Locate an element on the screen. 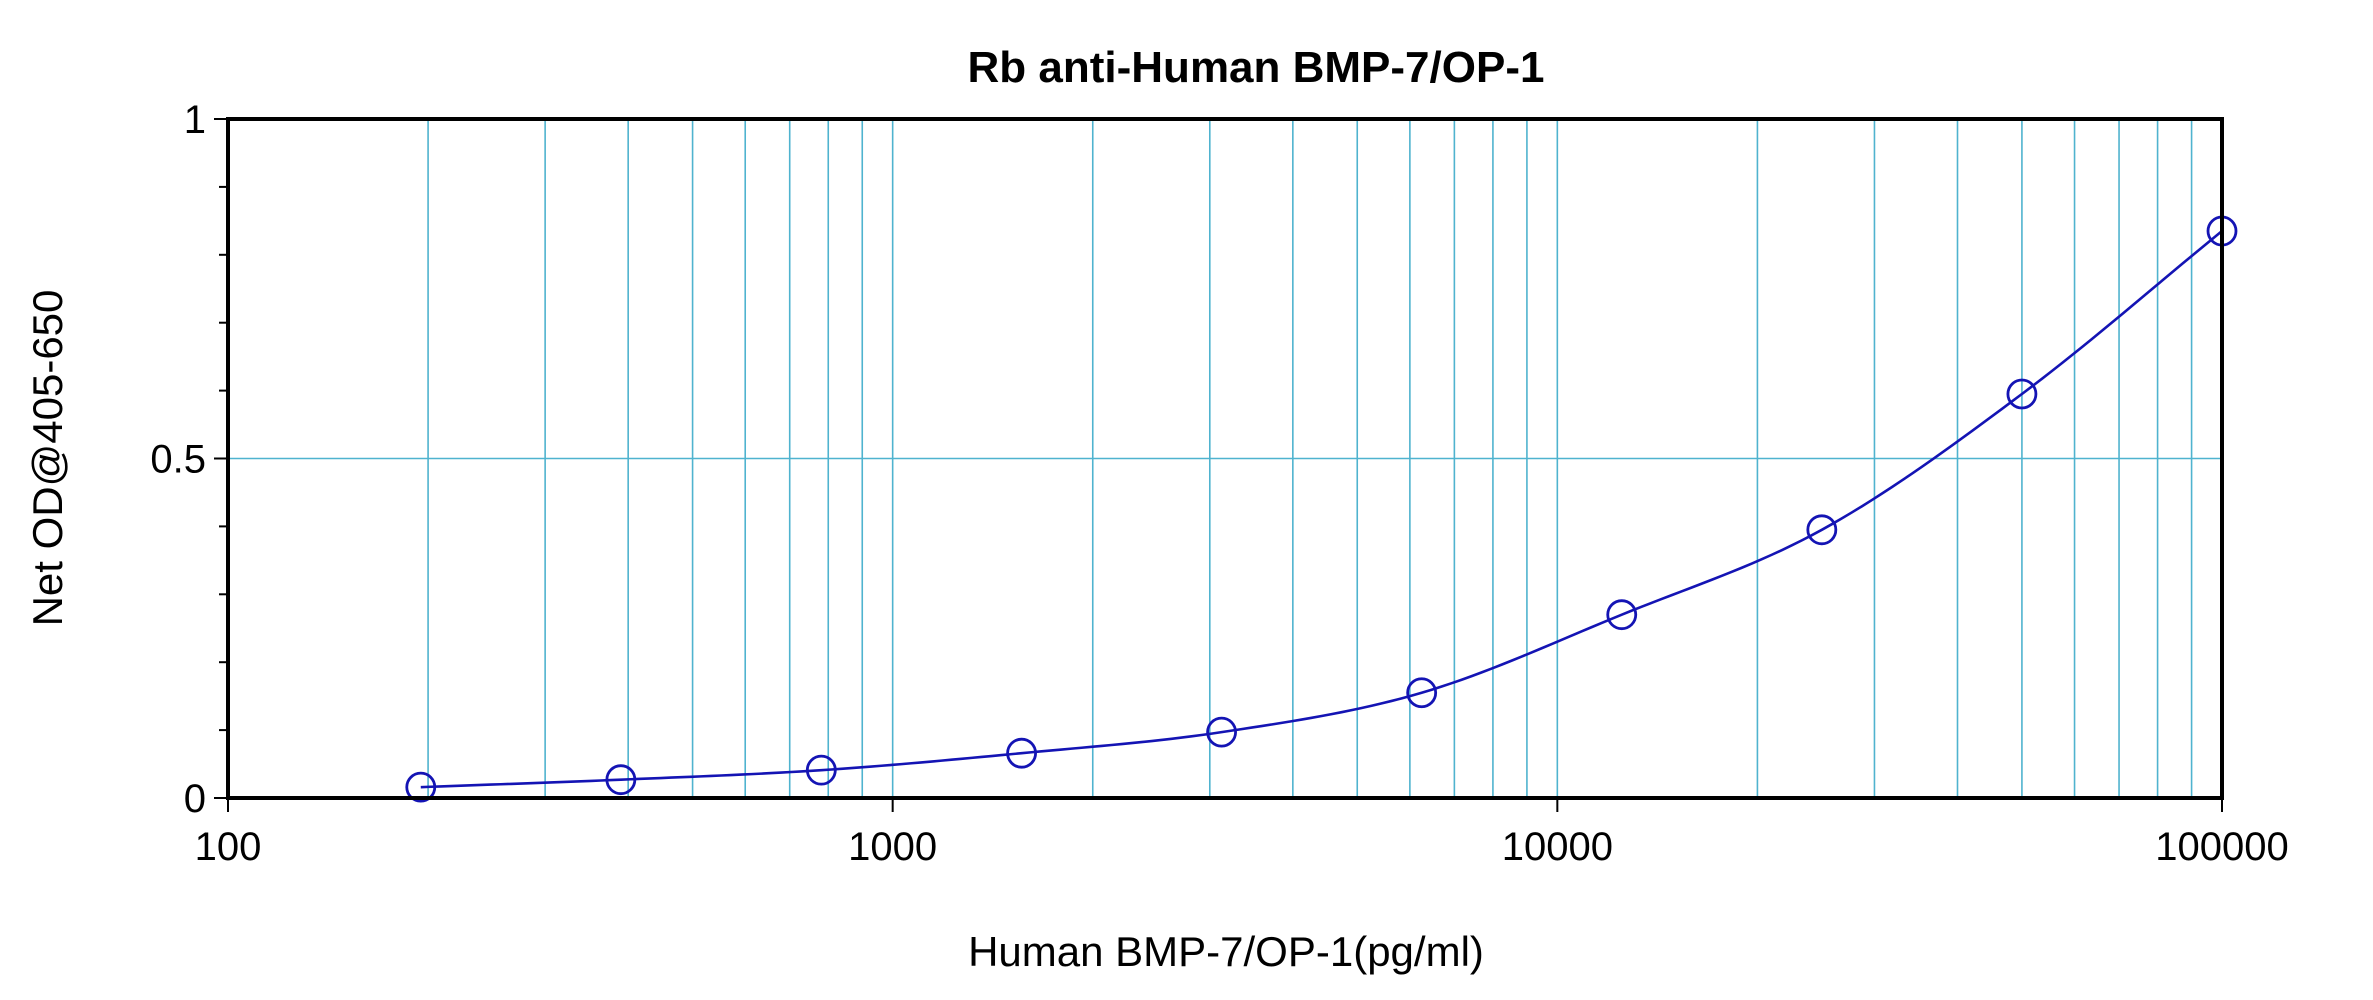 The image size is (2373, 1000). x-tick-label: 1000 is located at coordinates (892, 847).